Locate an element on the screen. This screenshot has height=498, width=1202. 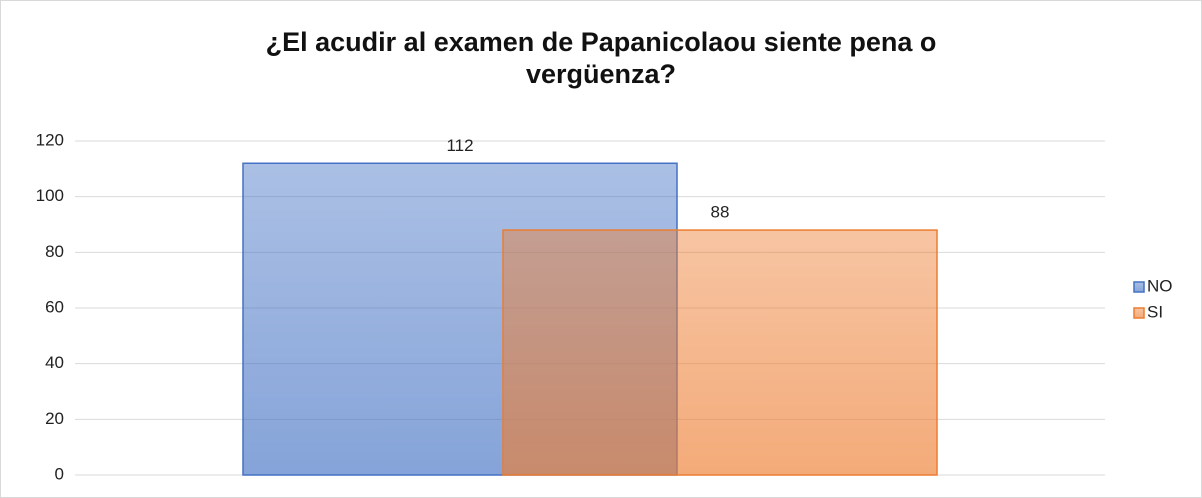
data-label: 112 is located at coordinates (459, 145).